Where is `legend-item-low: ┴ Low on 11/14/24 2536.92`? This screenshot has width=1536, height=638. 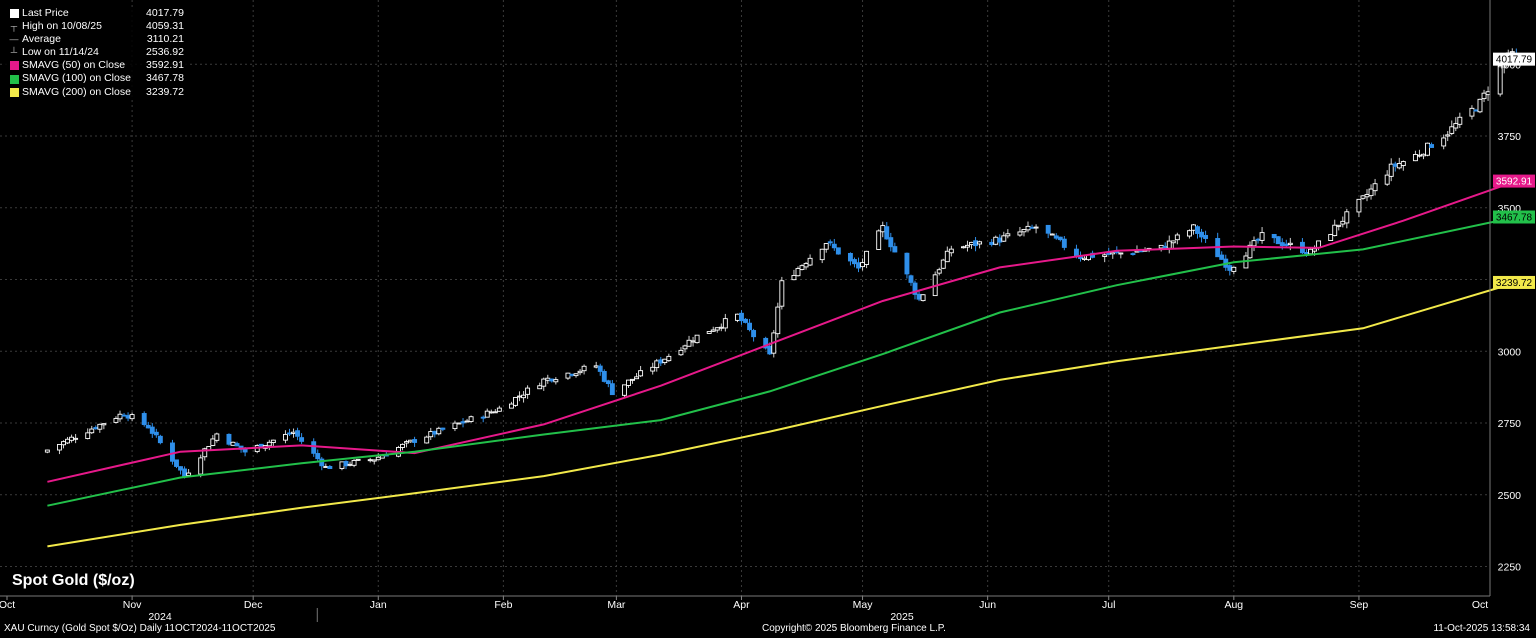 legend-item-low: ┴ Low on 11/14/24 2536.92 is located at coordinates (97, 52).